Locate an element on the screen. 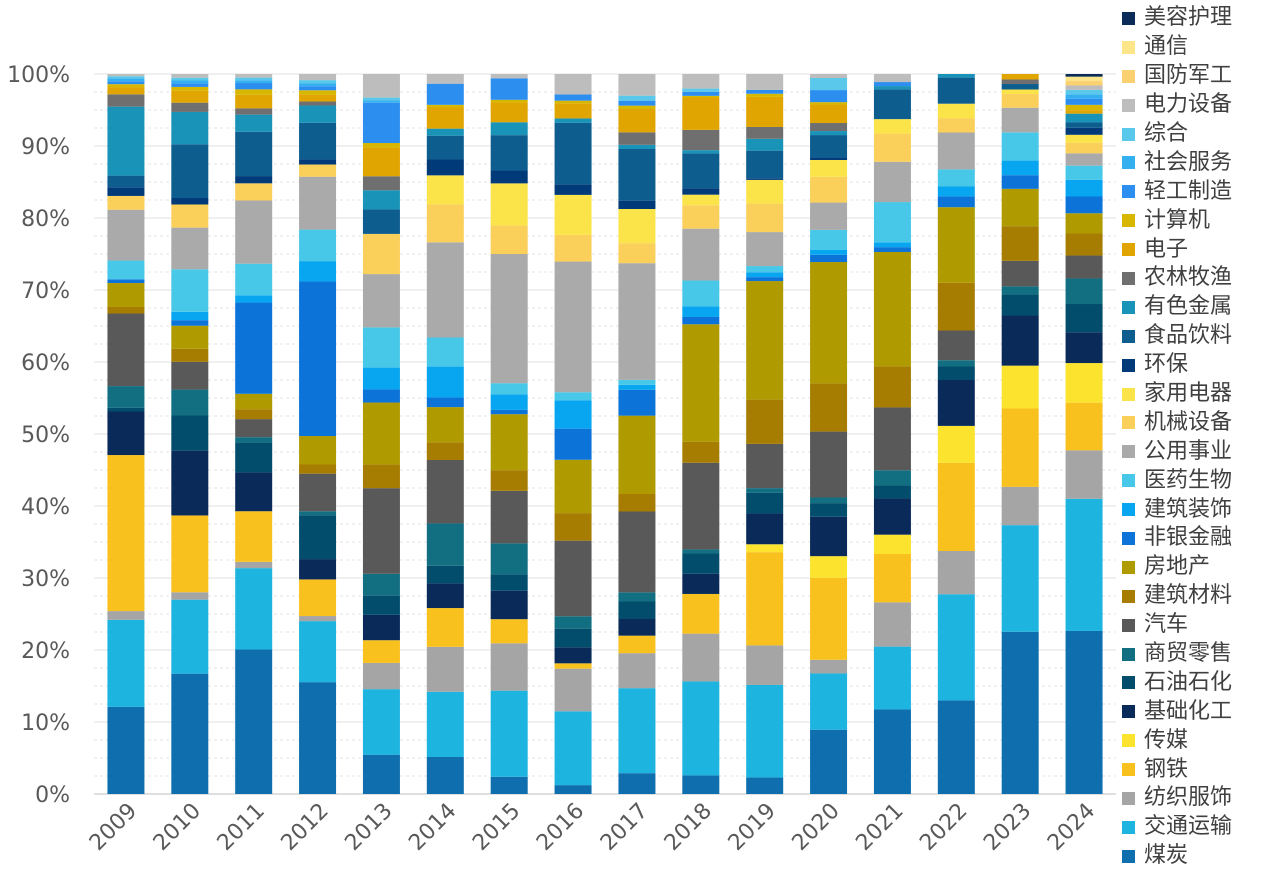 This screenshot has width=1269, height=878. legend-item: 农林牧渔 is located at coordinates (1195, 278).